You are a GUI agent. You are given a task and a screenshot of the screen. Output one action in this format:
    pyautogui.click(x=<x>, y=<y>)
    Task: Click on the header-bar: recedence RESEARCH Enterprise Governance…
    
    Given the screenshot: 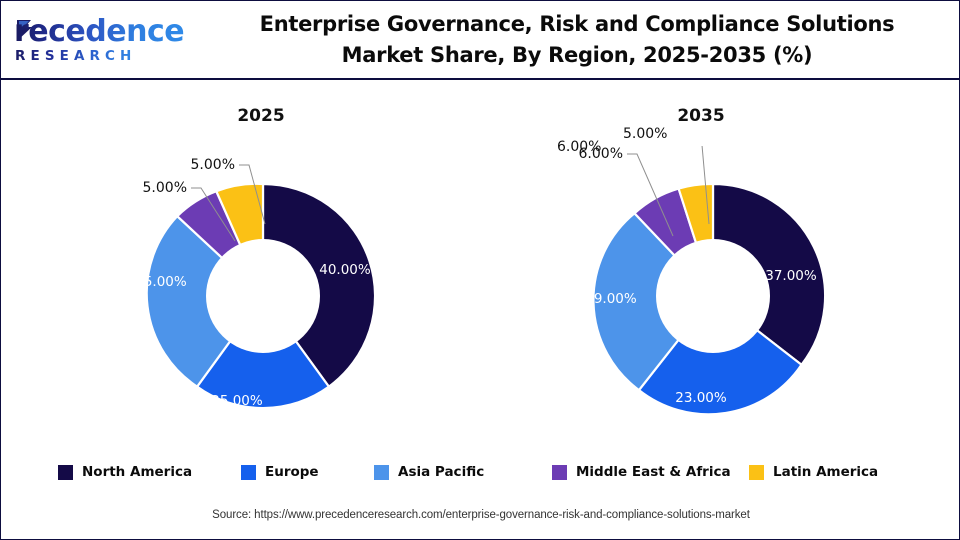 What is the action you would take?
    pyautogui.click(x=480, y=40)
    